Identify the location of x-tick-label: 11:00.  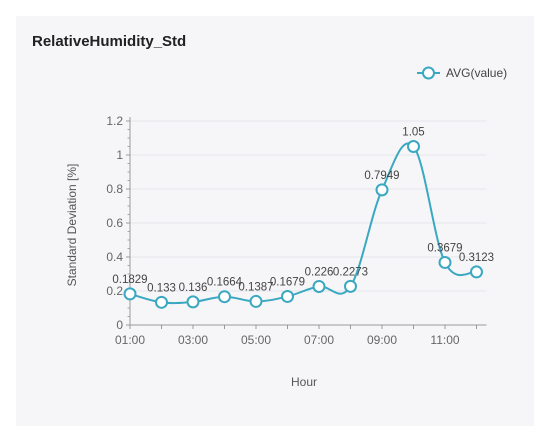
(444, 340).